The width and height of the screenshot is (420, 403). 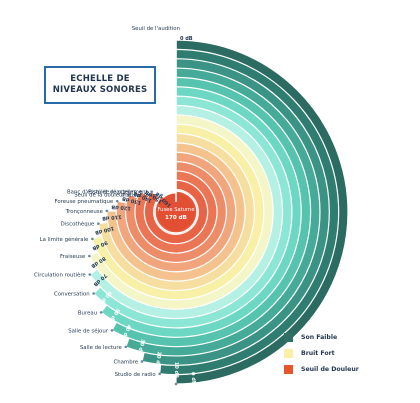 I want to click on value-salle-de-lecture: 30 dB, so click(x=141, y=346).